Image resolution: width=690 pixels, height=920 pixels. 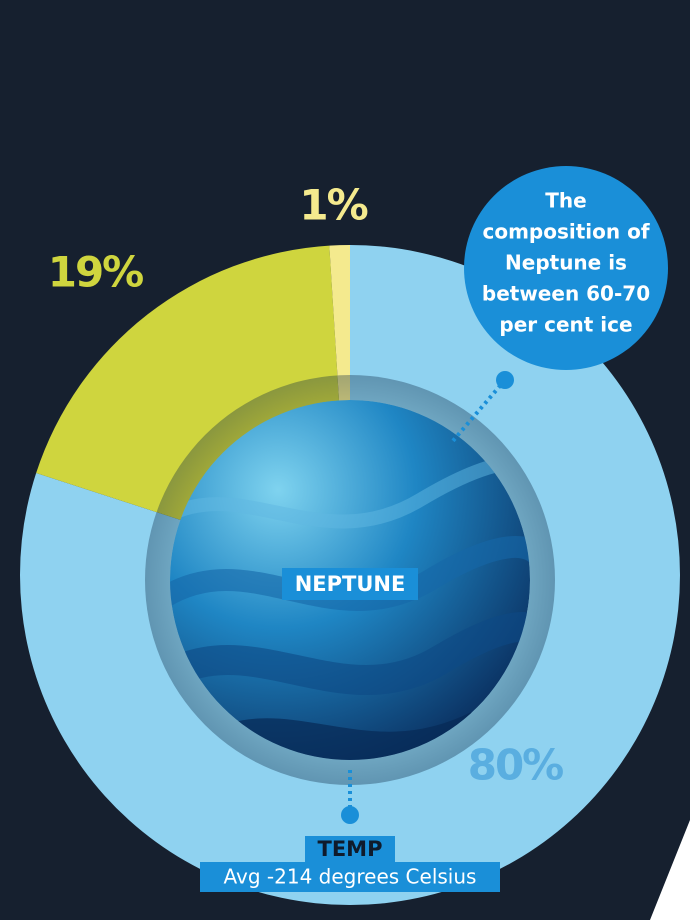 What do you see at coordinates (350, 815) in the screenshot?
I see `temp-dot` at bounding box center [350, 815].